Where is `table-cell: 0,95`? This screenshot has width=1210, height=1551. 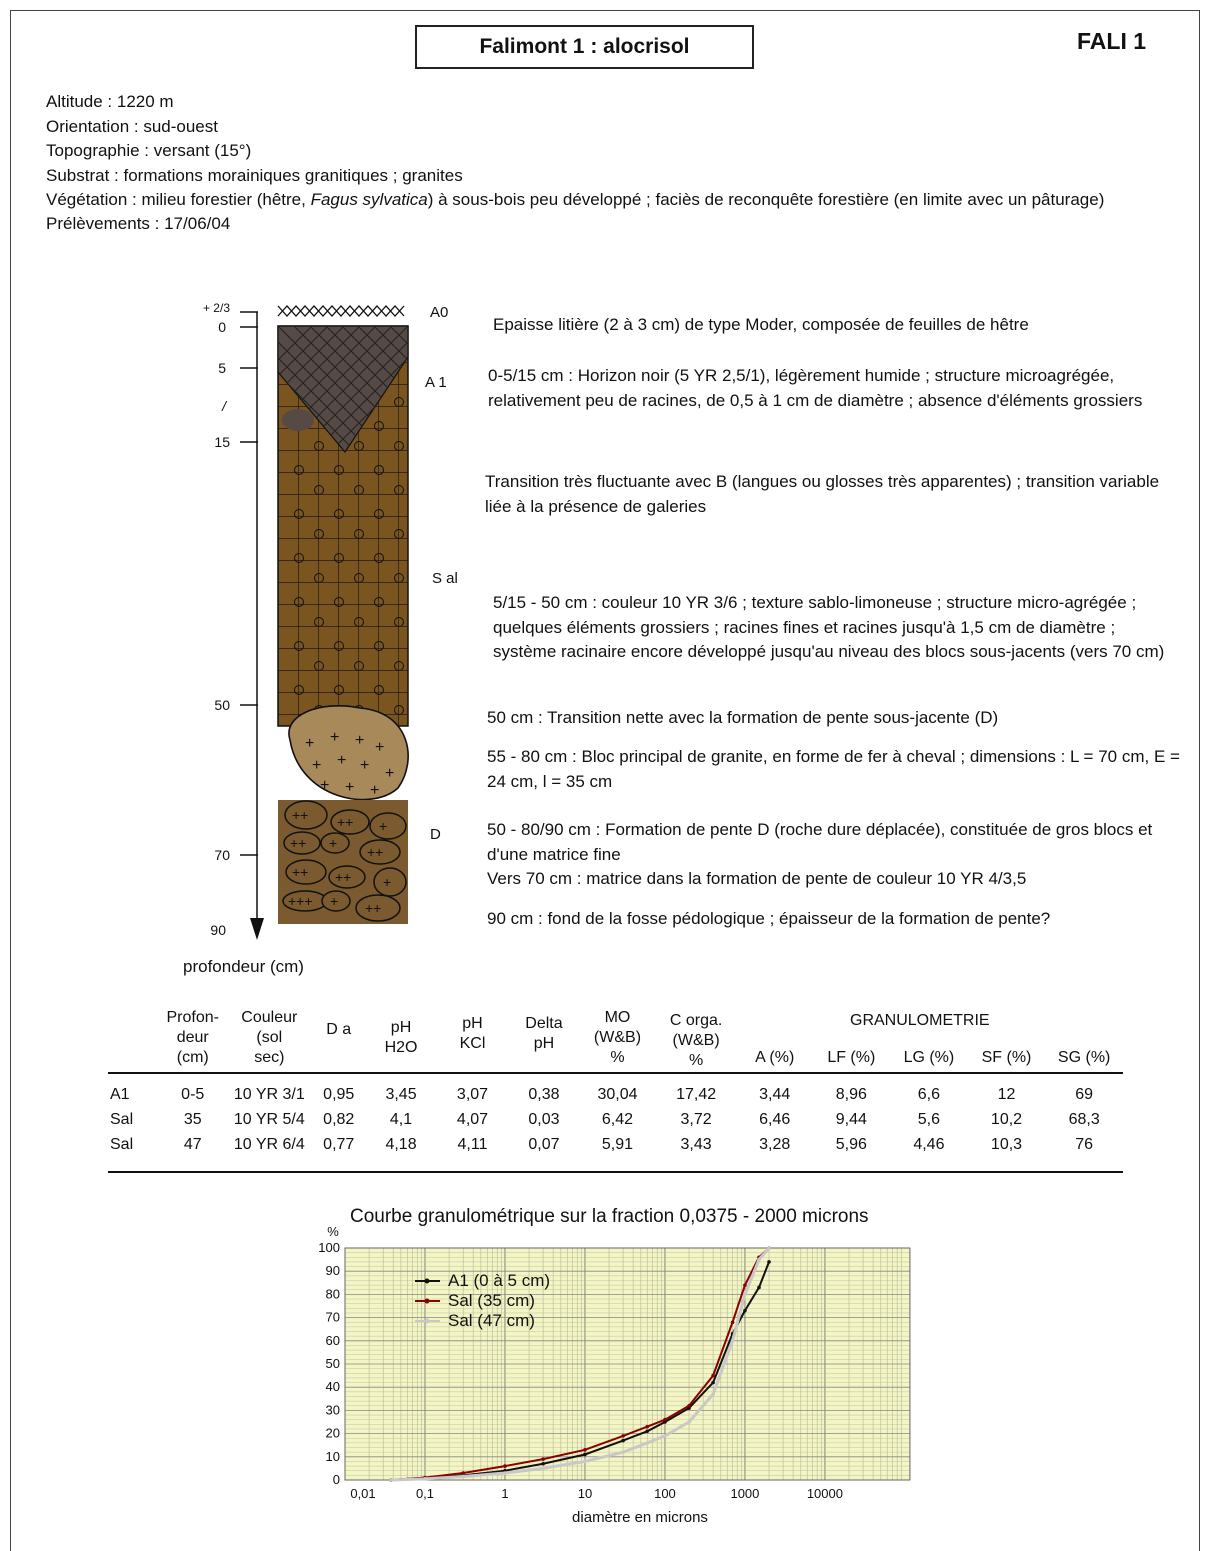
table-cell: 0,95 is located at coordinates (339, 1094).